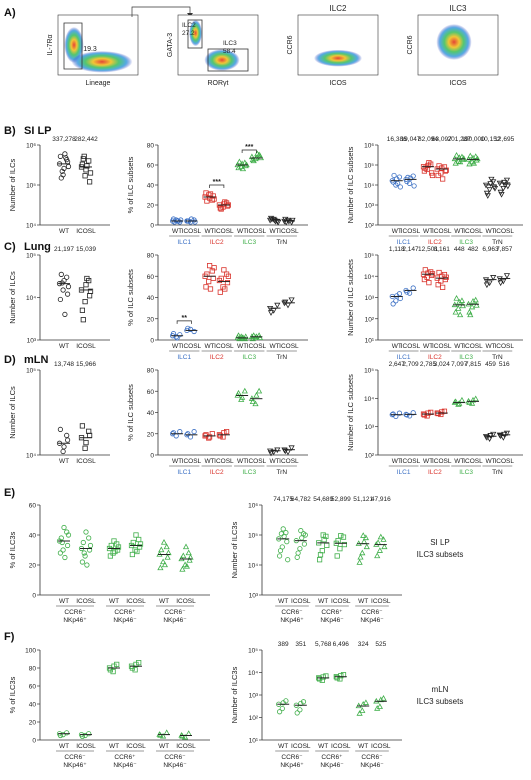 This screenshot has height=780, width=531. I want to click on data-label: 2,647, so click(397, 364).